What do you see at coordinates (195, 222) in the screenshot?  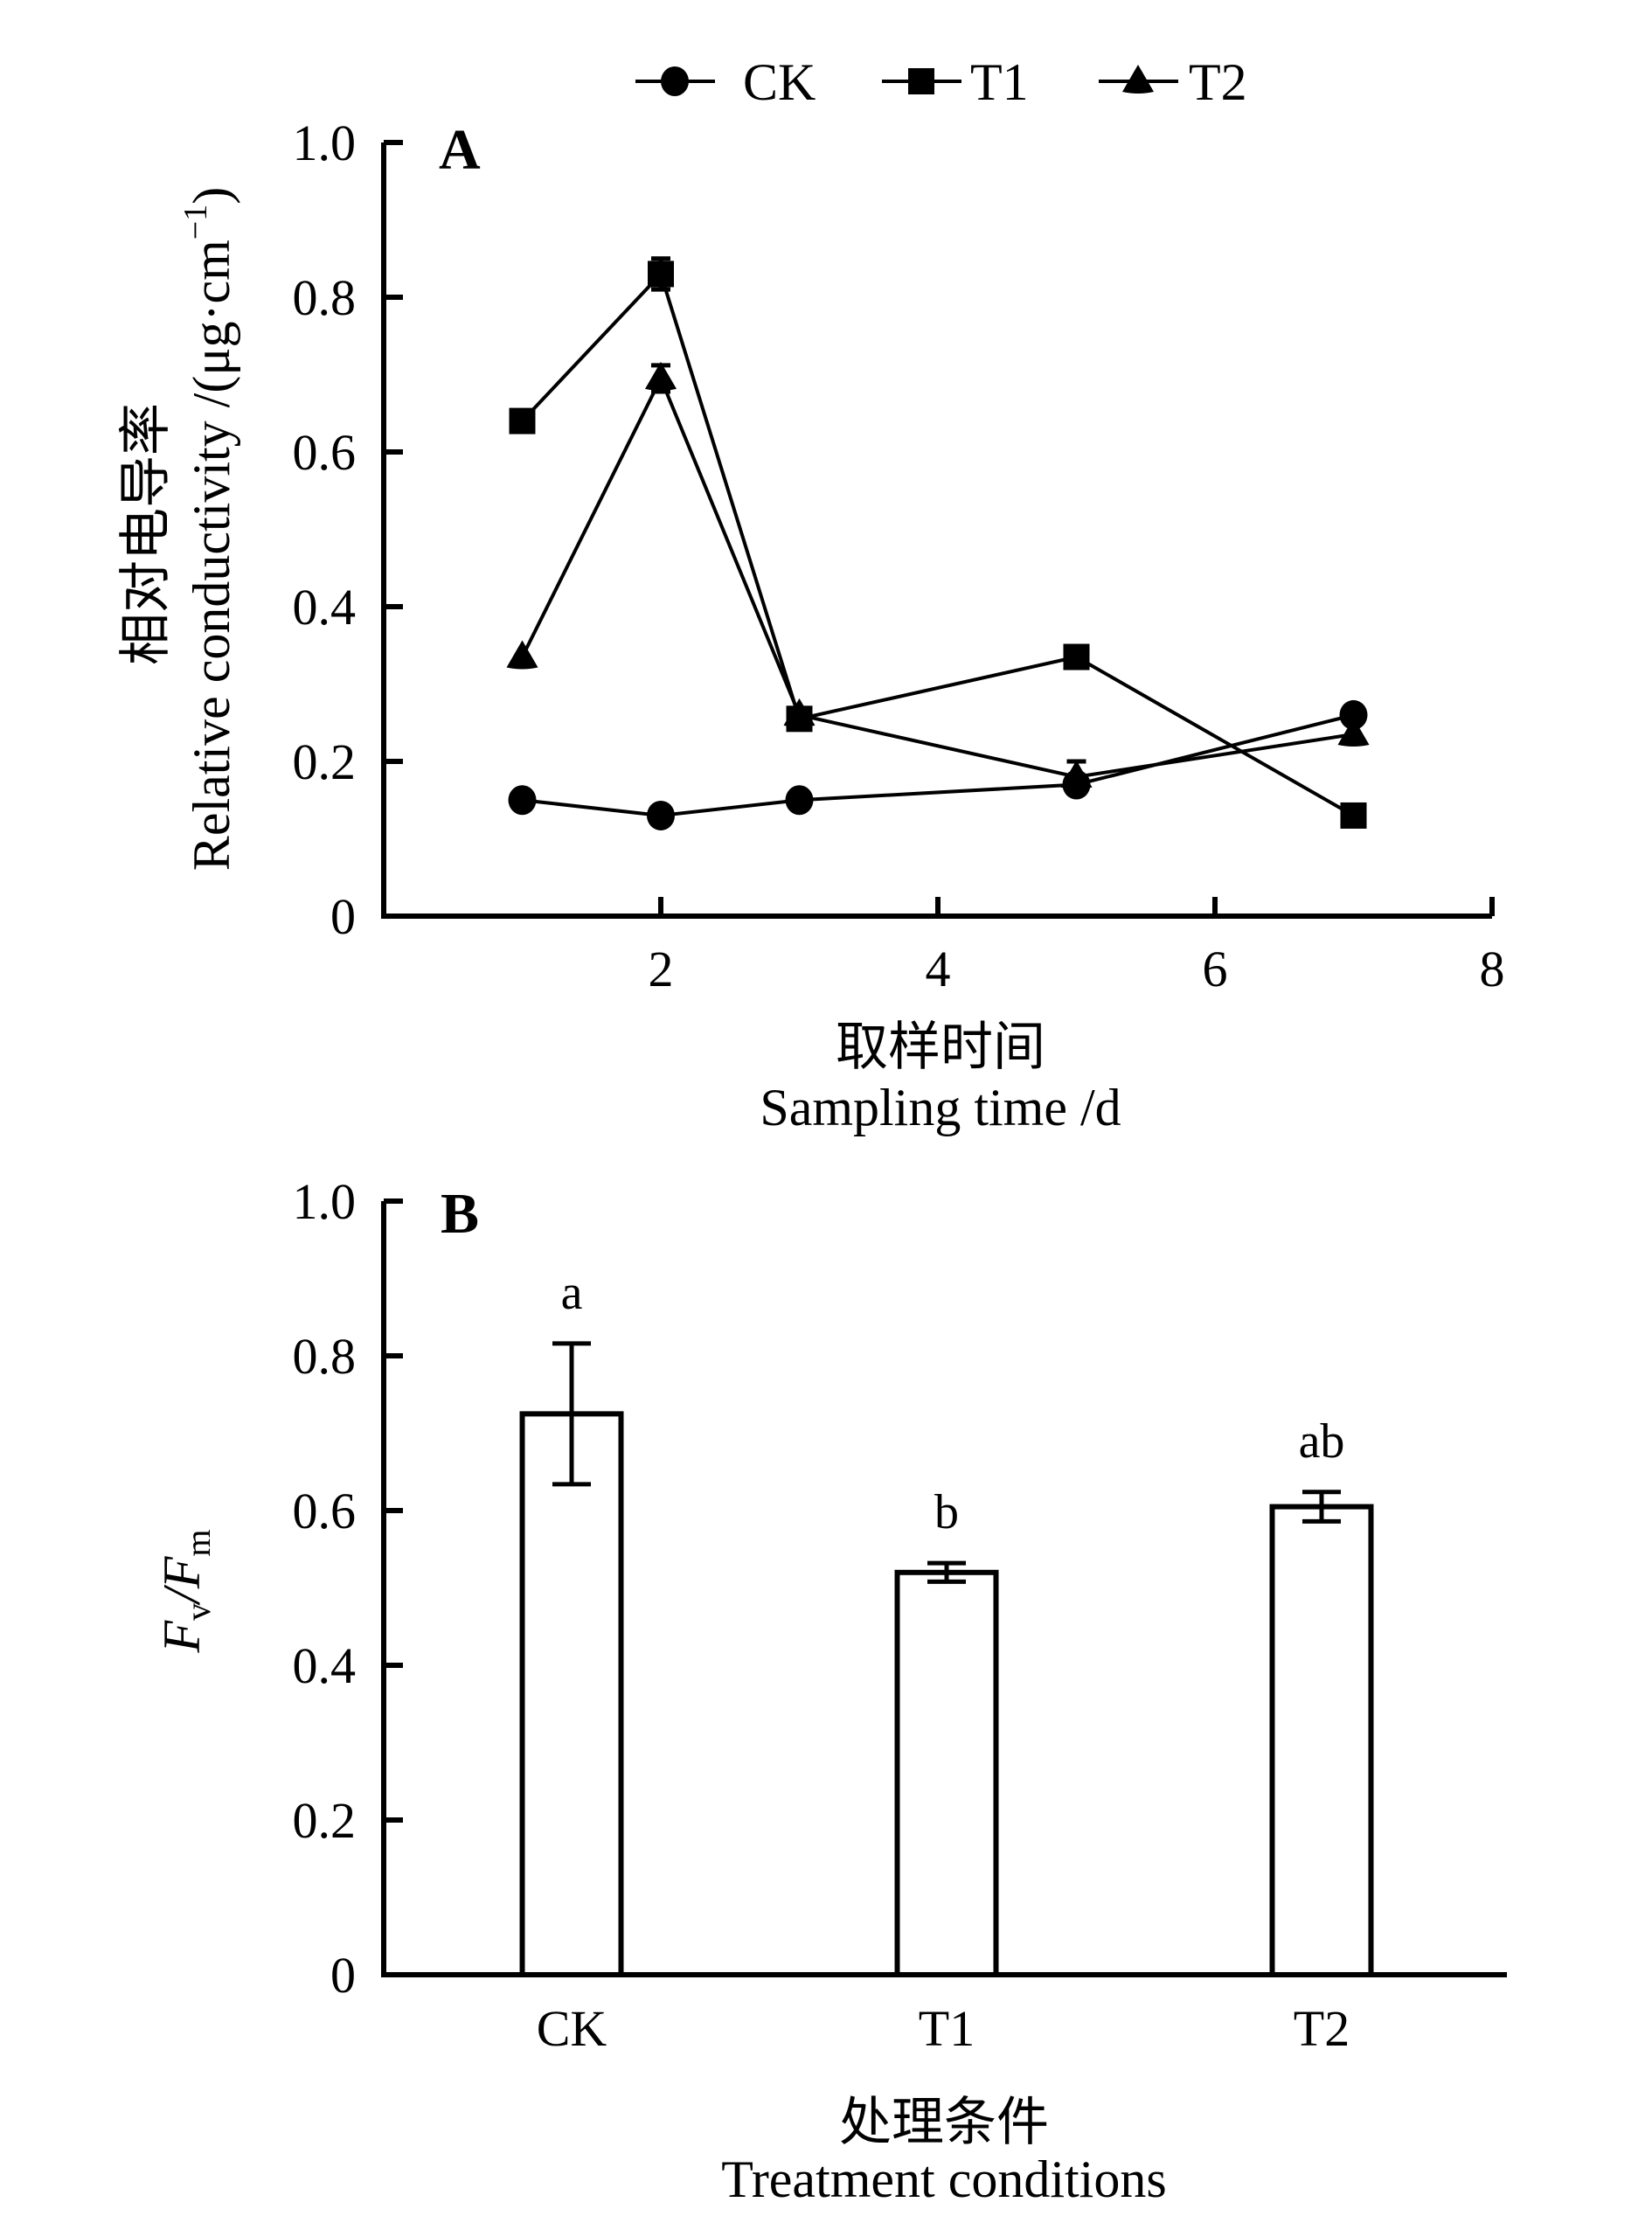 I see `y-axis-title-a-sup: −1` at bounding box center [195, 222].